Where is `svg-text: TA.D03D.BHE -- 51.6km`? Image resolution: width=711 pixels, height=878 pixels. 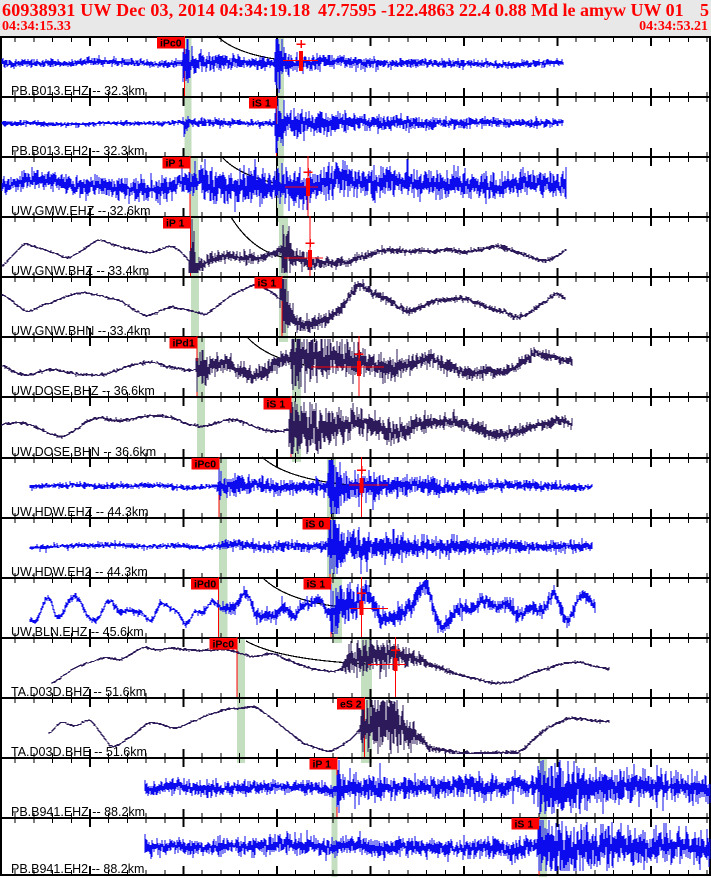 svg-text: TA.D03D.BHE -- 51.6km is located at coordinates (79, 752).